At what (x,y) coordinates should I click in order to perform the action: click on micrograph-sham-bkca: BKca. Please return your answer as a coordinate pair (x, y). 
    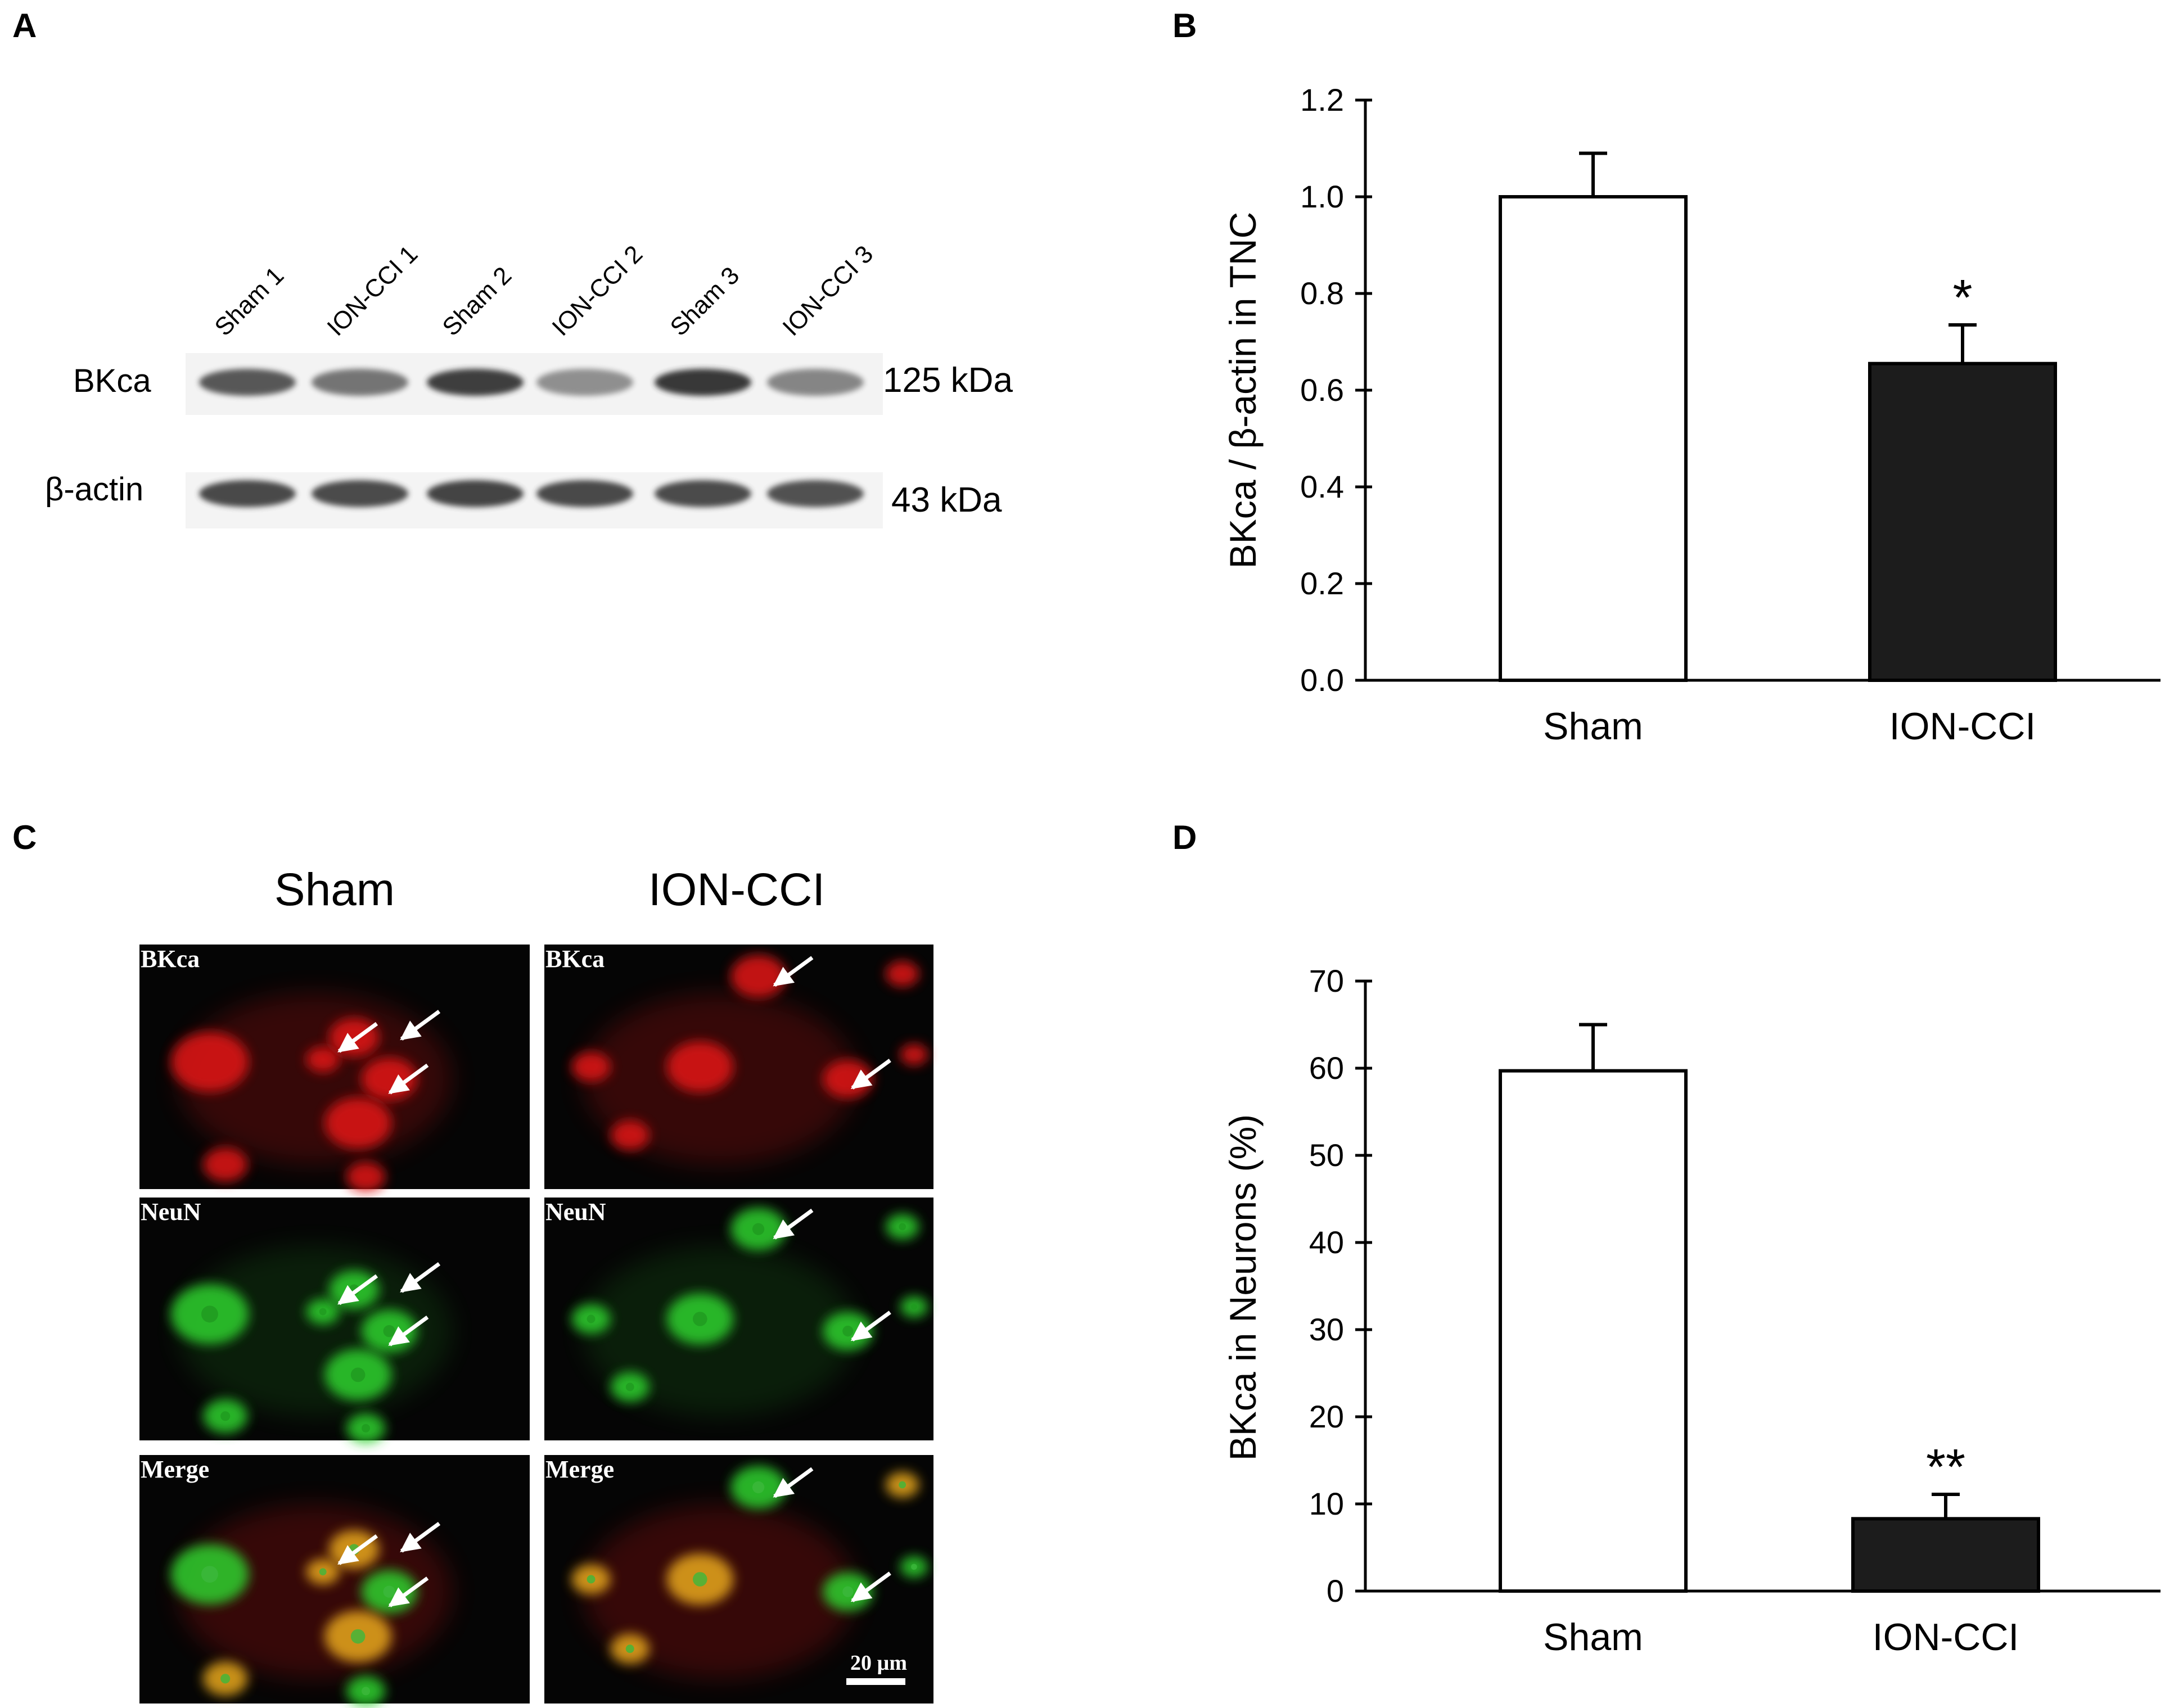
    Looking at the image, I should click on (335, 1068).